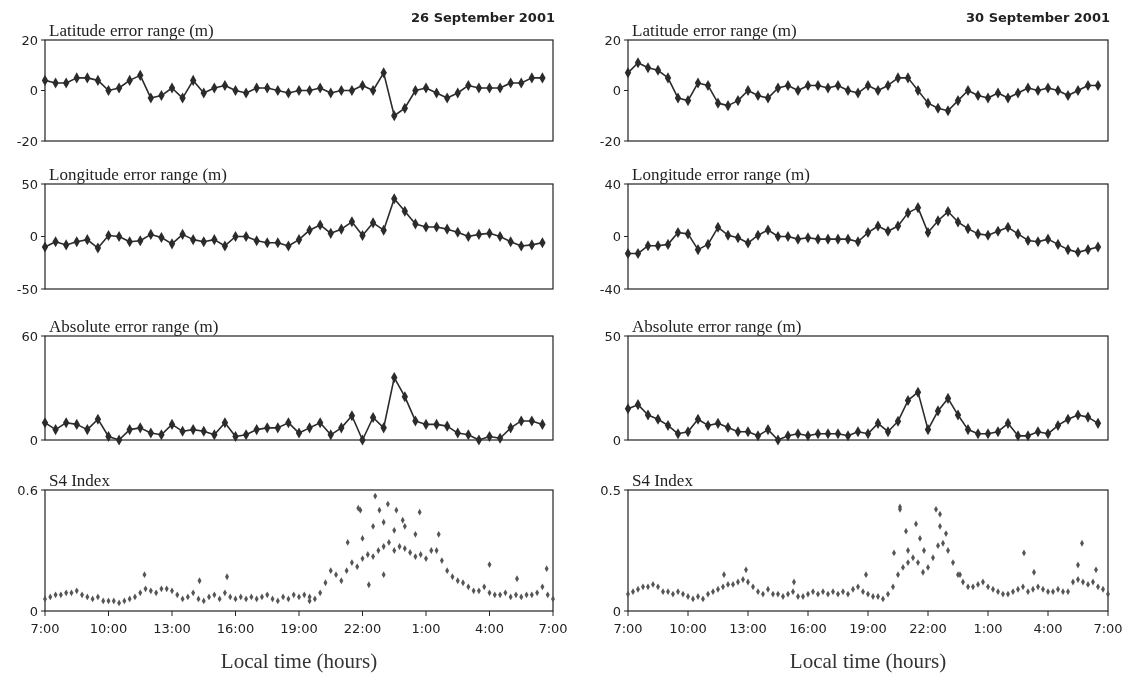  Describe the element at coordinates (1038, 17) in the screenshot. I see `text: 30 September 2001` at that location.